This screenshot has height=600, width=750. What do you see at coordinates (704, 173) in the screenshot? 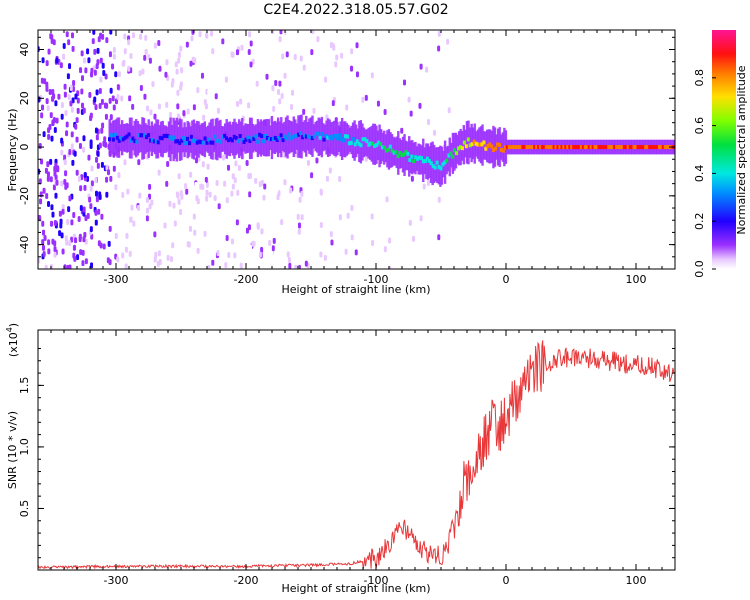
I see `colorbar-ticks: 0.0 0.2 0.4 0.6 0.8` at bounding box center [704, 173].